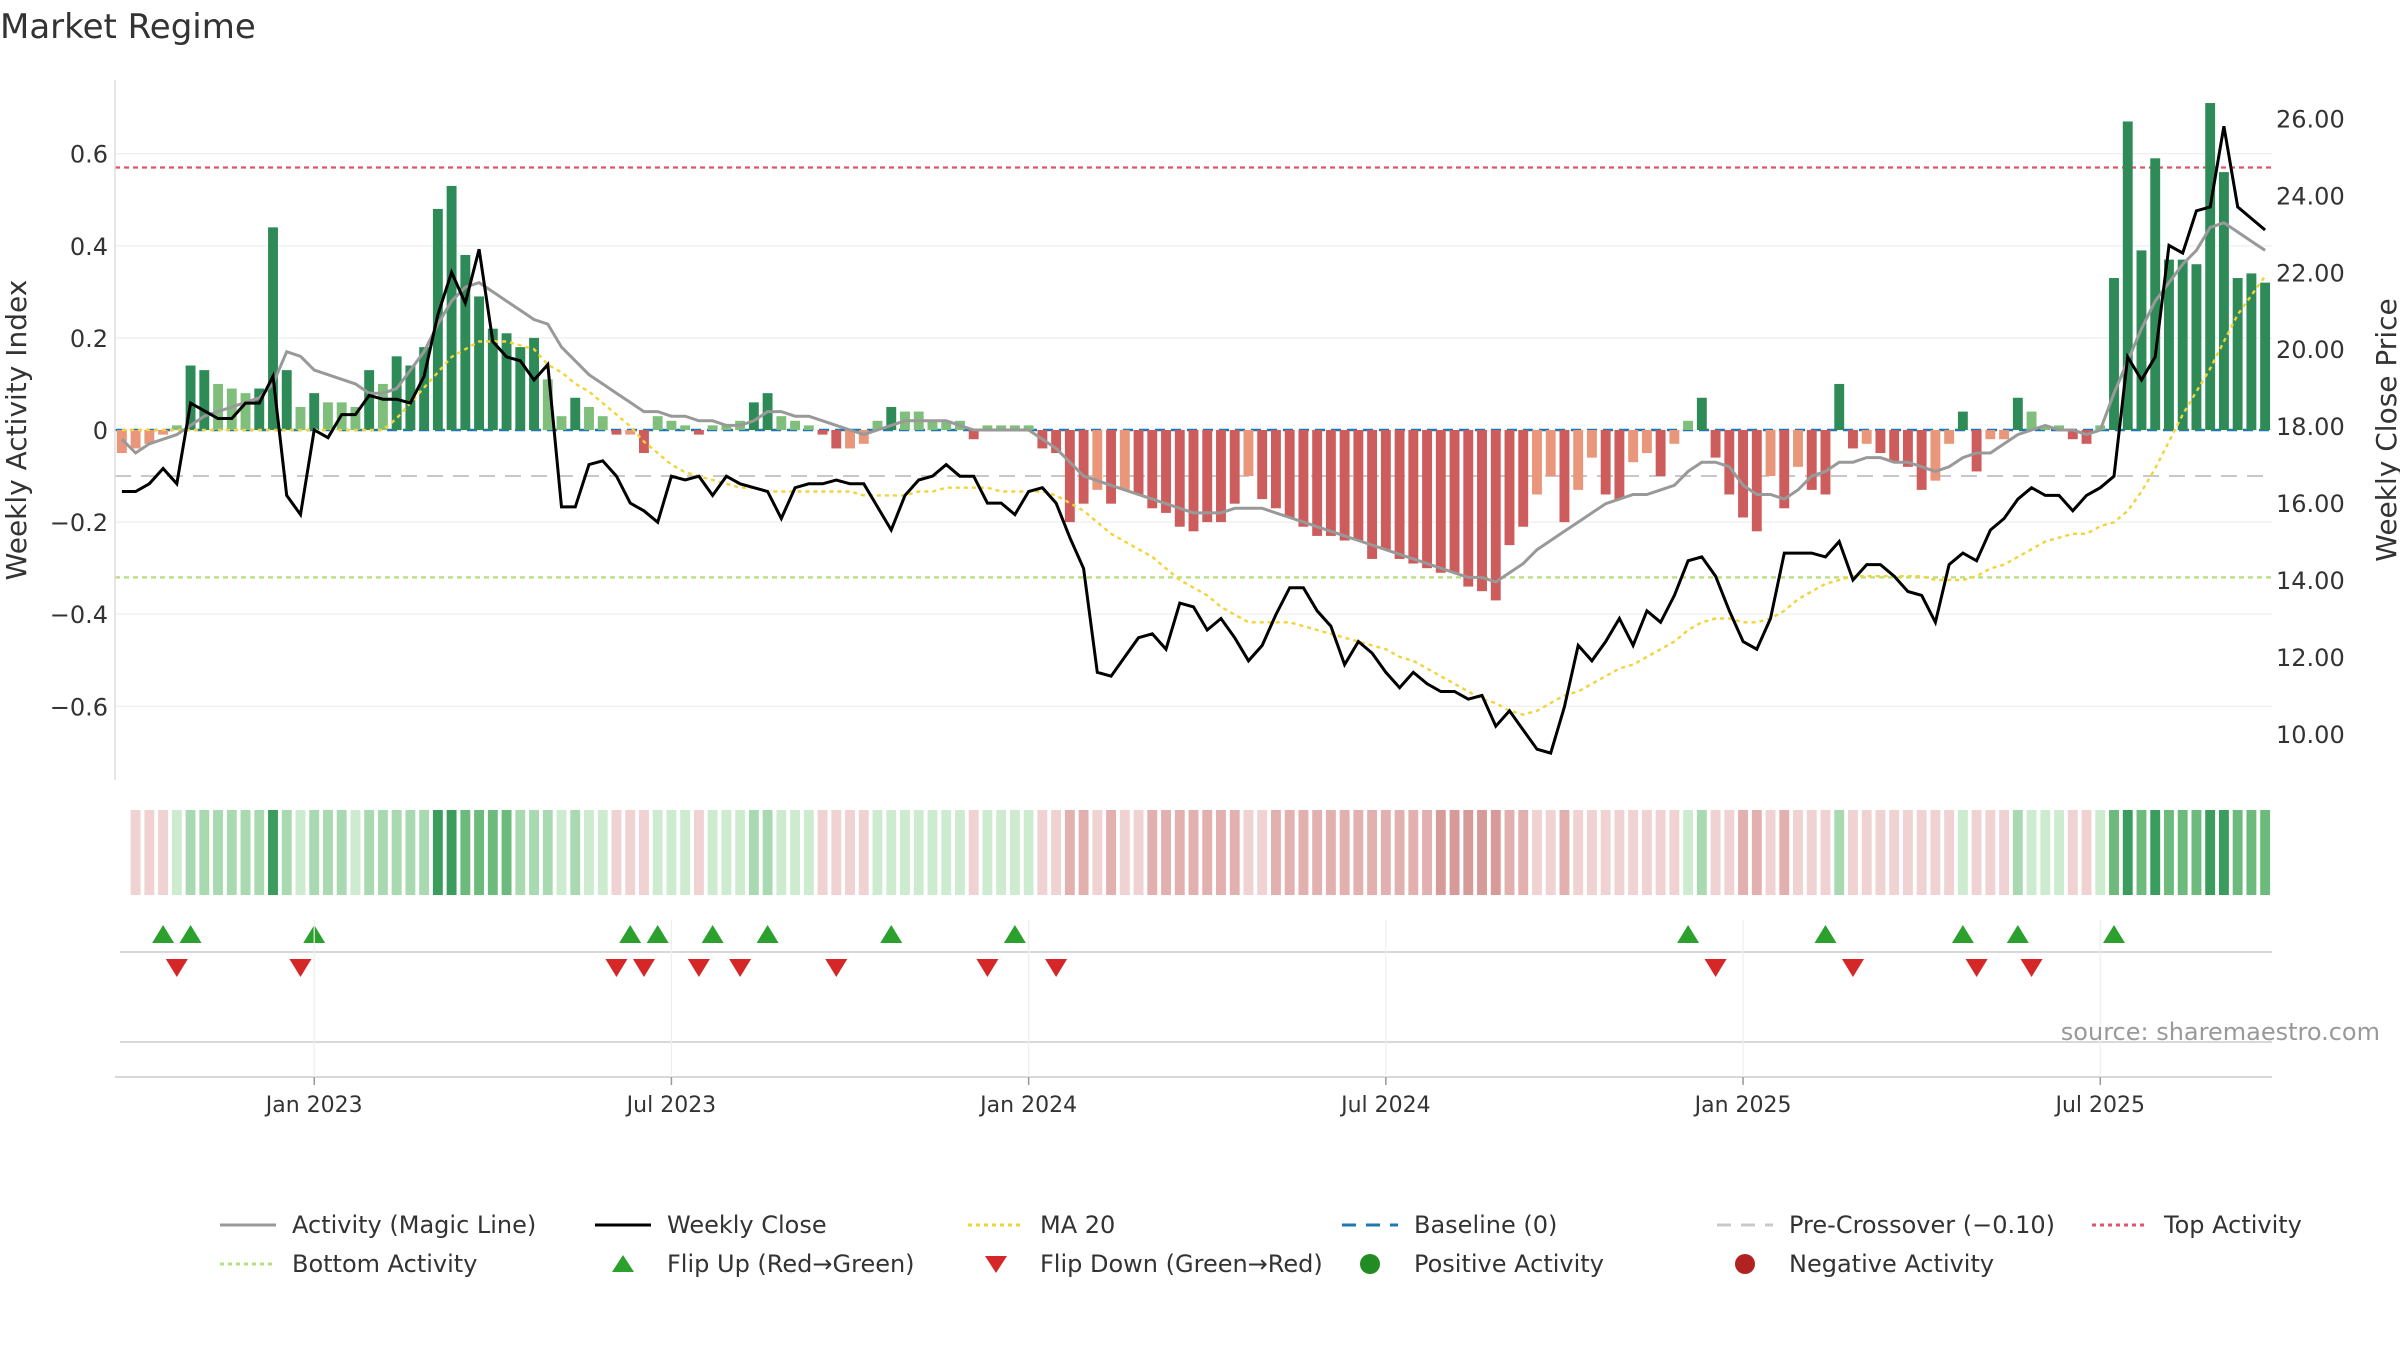 This screenshot has width=2400, height=1354. I want to click on left-tick-label: −0.2, so click(79, 523).